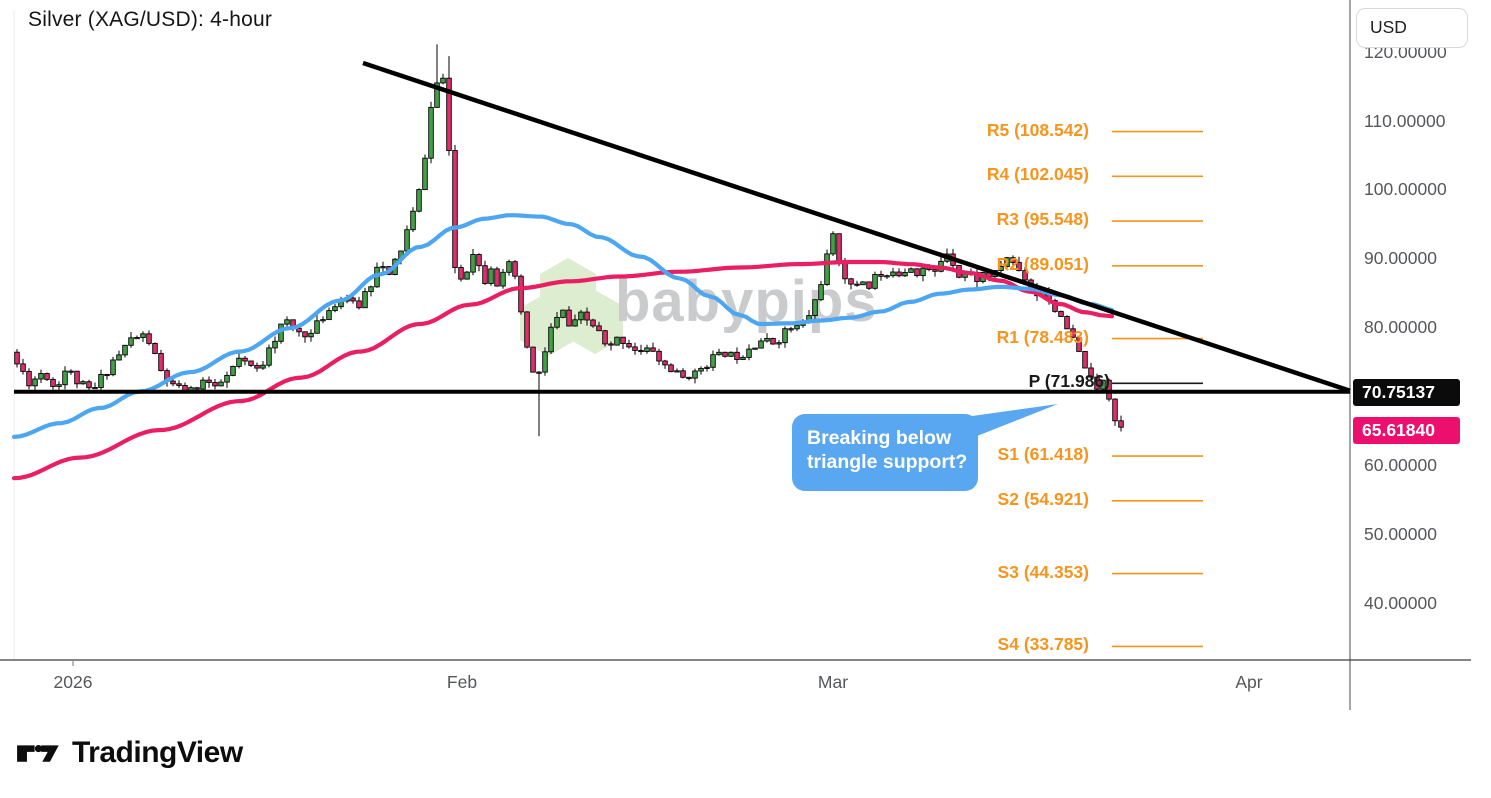 The height and width of the screenshot is (798, 1491). I want to click on x-axis-label-mar: Mar, so click(833, 682).